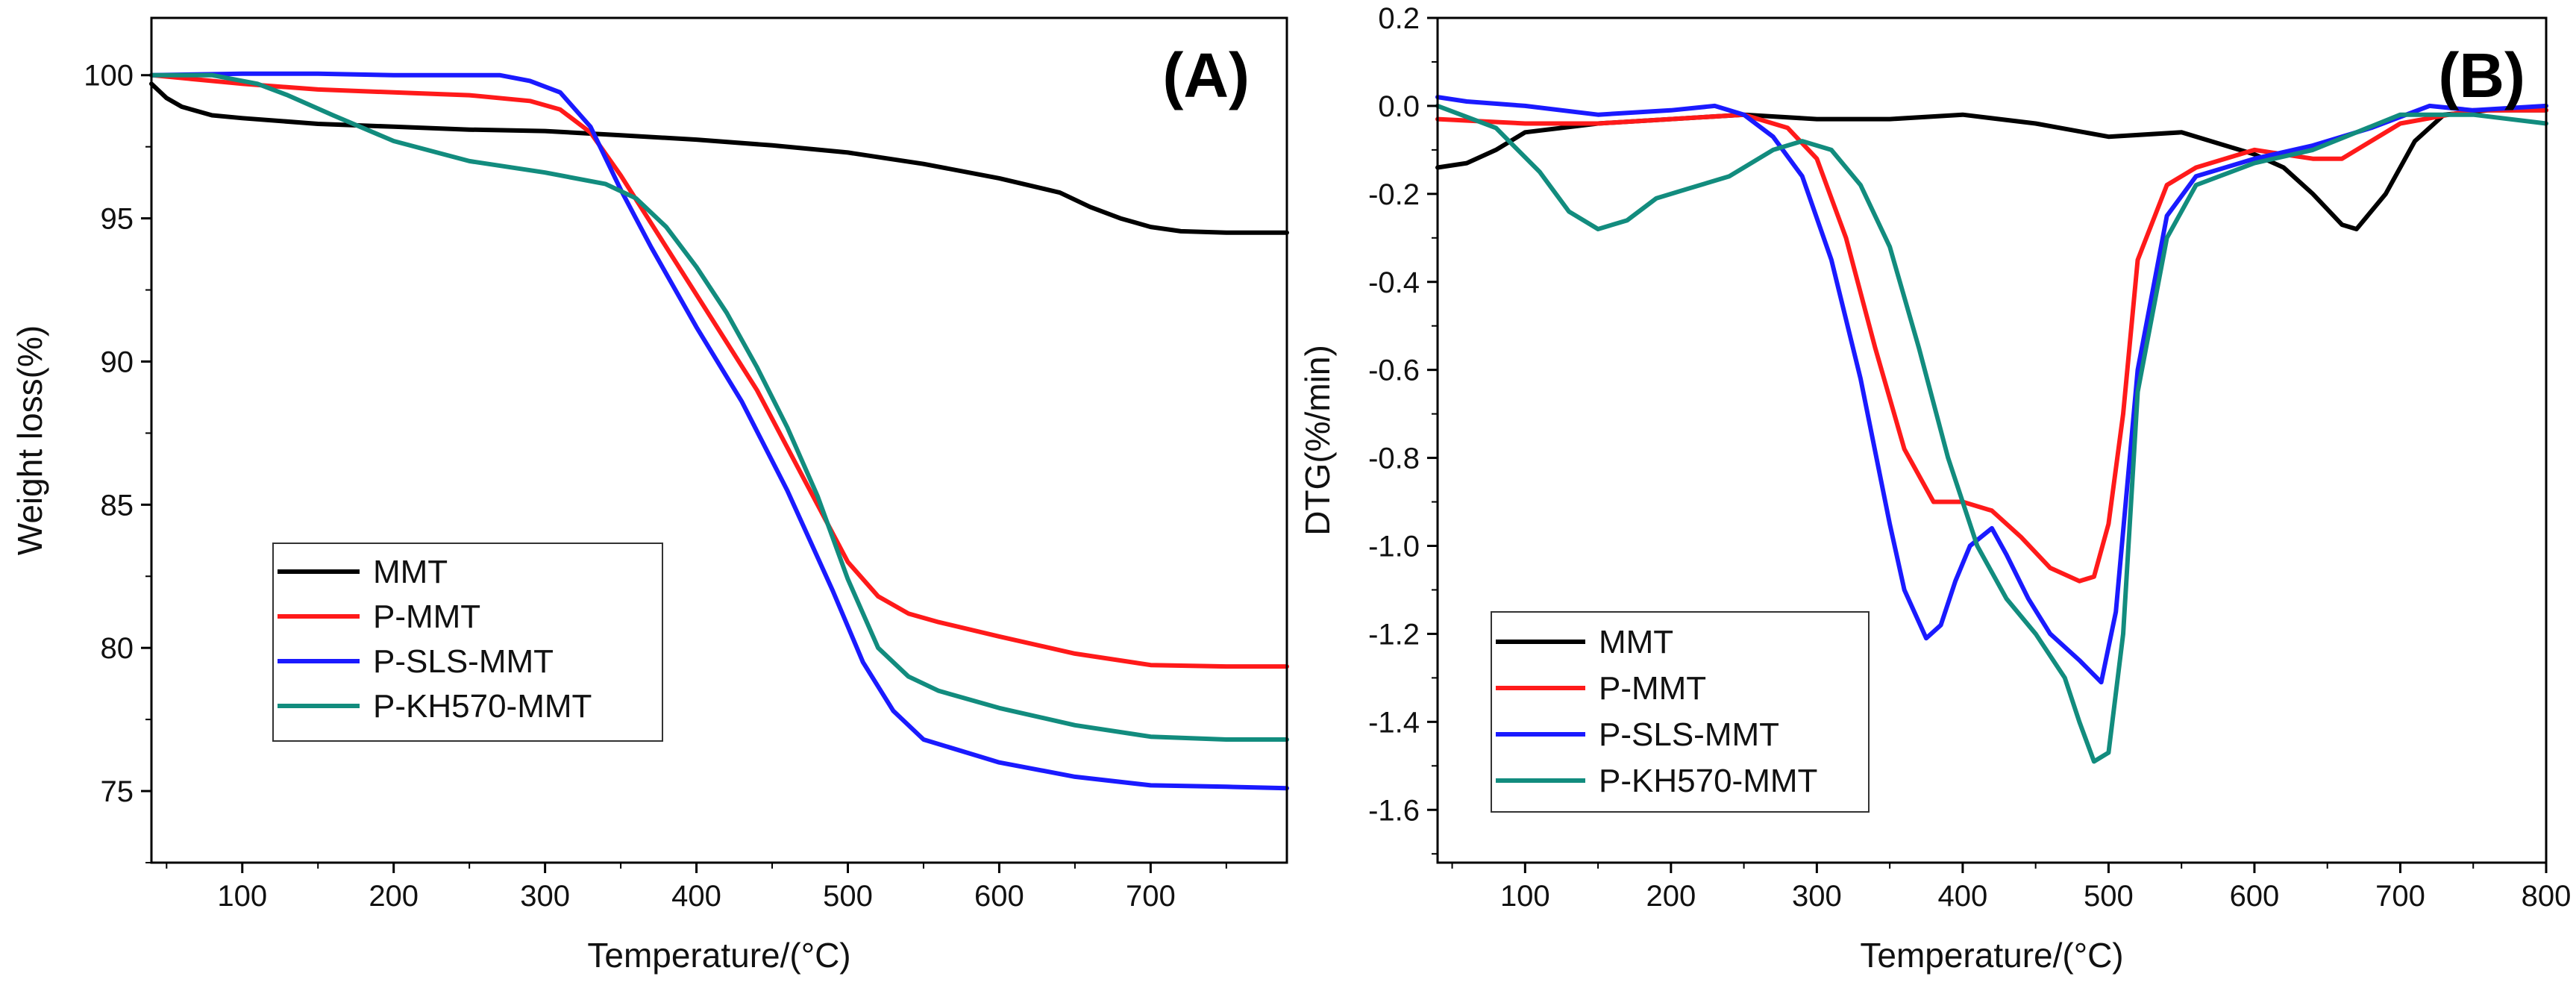 Image resolution: width=2576 pixels, height=991 pixels. What do you see at coordinates (1403, 428) in the screenshot?
I see `panel-b-y-axis-ticks: 0.2 0.0 -0.2 -0.4 -0.6 -0.8 -1.0 -1.2 -1.4 -1.6` at bounding box center [1403, 428].